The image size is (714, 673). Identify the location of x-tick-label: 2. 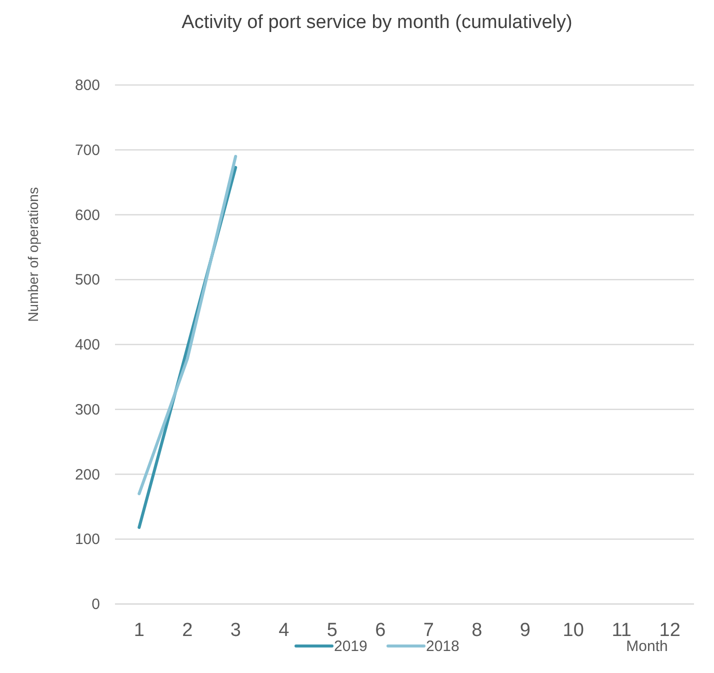
(187, 630).